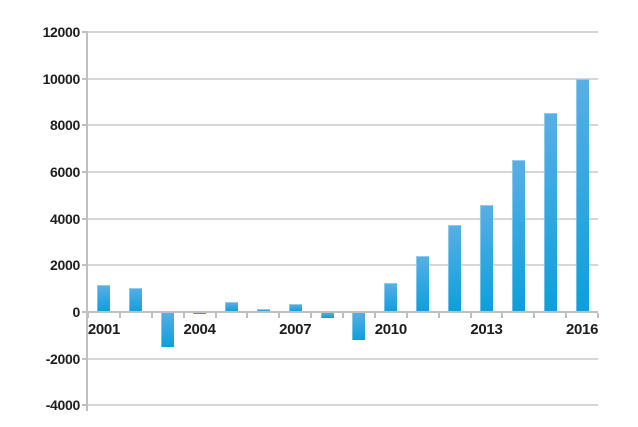 This screenshot has height=427, width=638. What do you see at coordinates (263, 310) in the screenshot?
I see `bar-2006` at bounding box center [263, 310].